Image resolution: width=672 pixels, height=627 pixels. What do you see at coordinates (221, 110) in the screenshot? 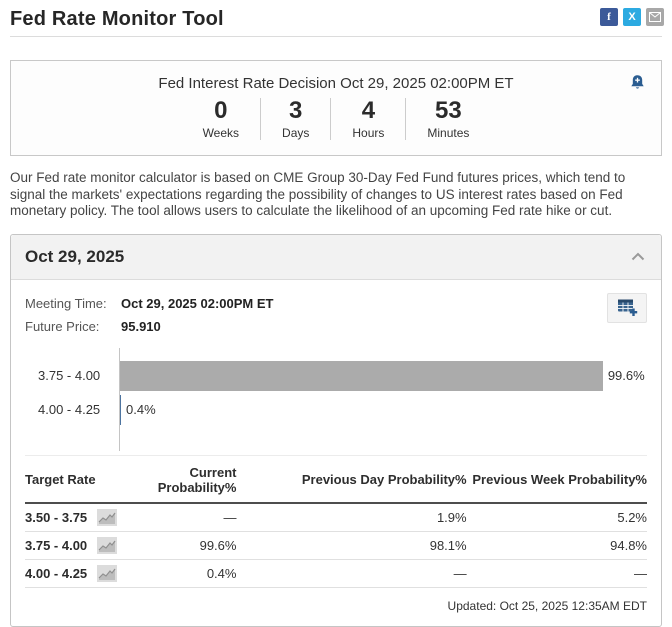
I see `weeks-value: 0` at bounding box center [221, 110].